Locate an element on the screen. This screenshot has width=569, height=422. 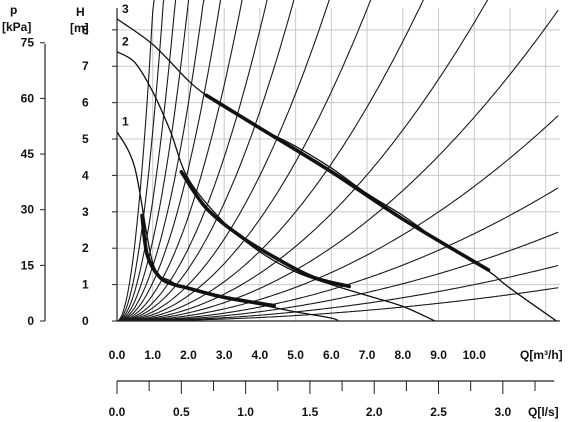
x2-tick-label: 2.5 is located at coordinates (438, 412).